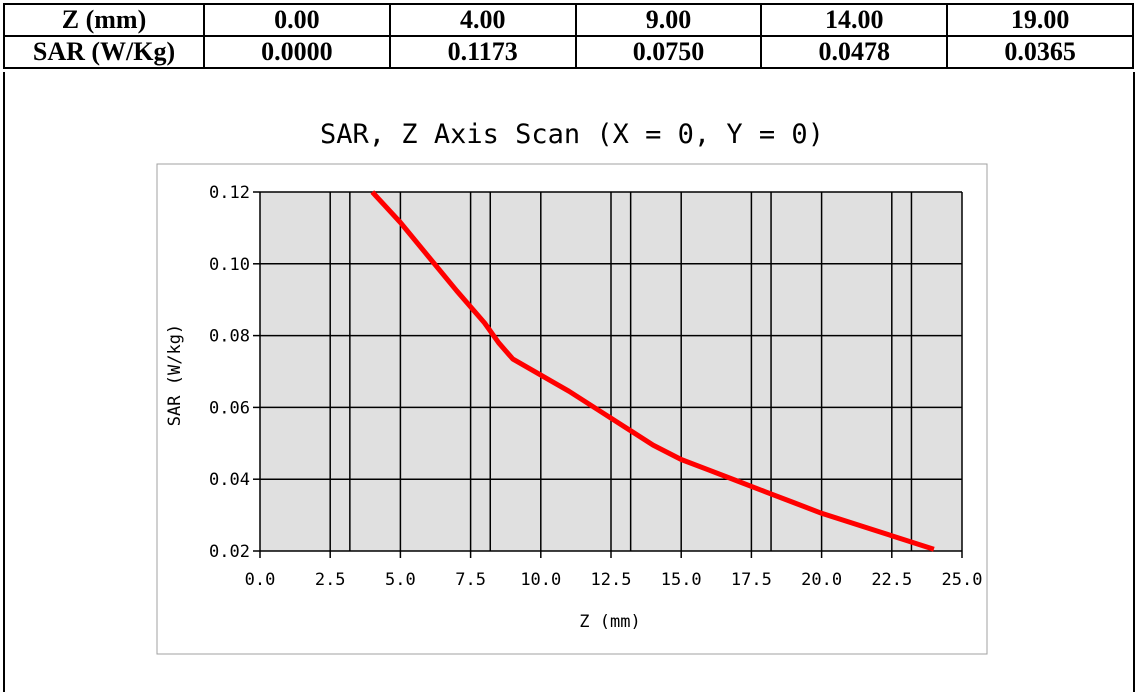 The image size is (1137, 692). I want to click on table-cell: 14.00, so click(854, 20).